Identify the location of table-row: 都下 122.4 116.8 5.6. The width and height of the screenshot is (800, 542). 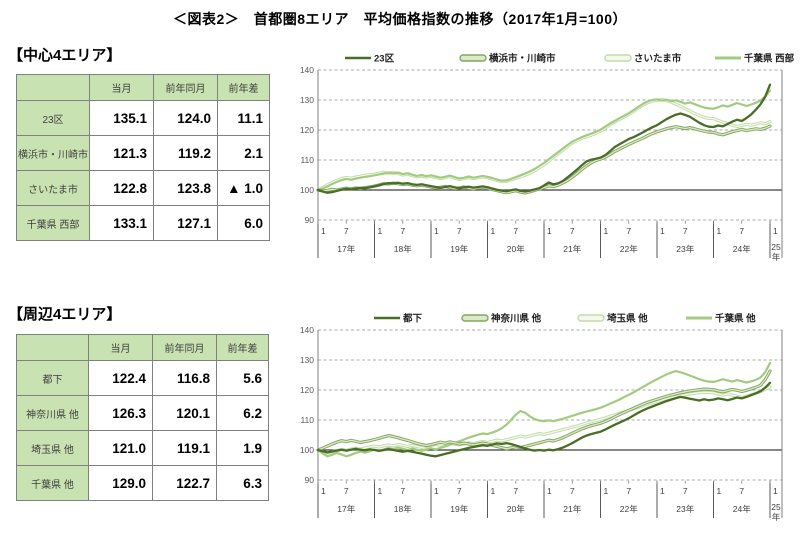
(142, 378).